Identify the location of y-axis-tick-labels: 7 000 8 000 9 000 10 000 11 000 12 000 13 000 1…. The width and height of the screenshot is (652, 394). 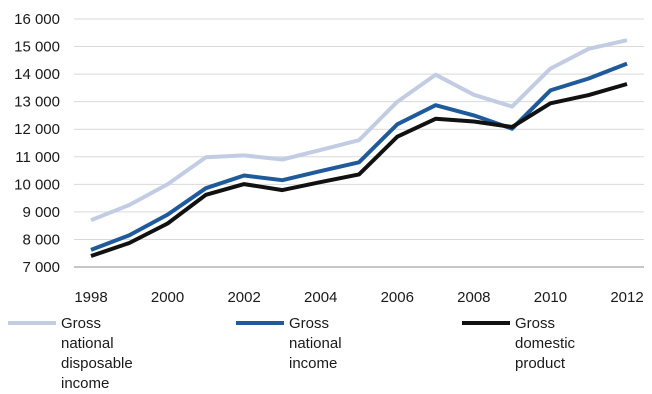
(37, 143).